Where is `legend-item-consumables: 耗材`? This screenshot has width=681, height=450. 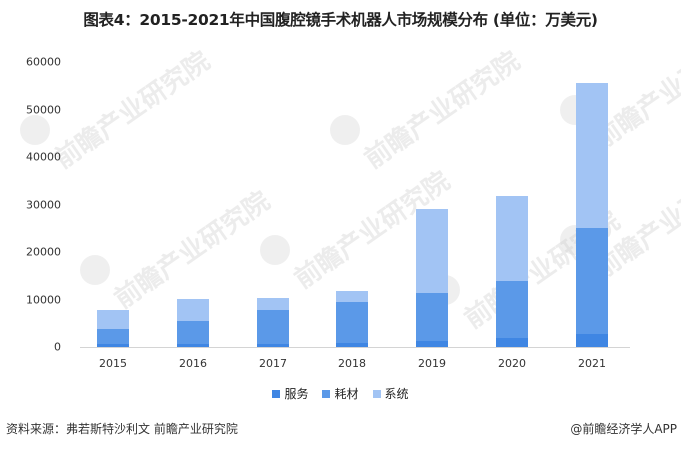 legend-item-consumables: 耗材 is located at coordinates (340, 393).